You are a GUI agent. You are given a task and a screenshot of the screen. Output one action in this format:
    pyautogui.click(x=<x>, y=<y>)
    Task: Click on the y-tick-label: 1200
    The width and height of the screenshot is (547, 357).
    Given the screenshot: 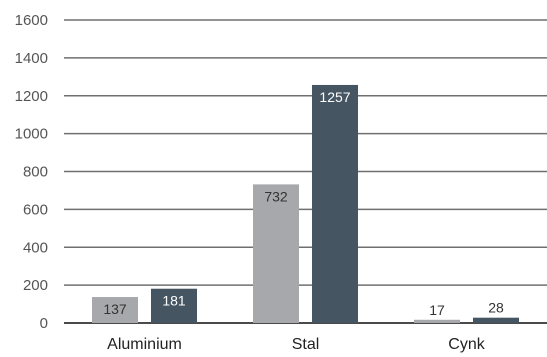 What is the action you would take?
    pyautogui.click(x=31, y=96)
    